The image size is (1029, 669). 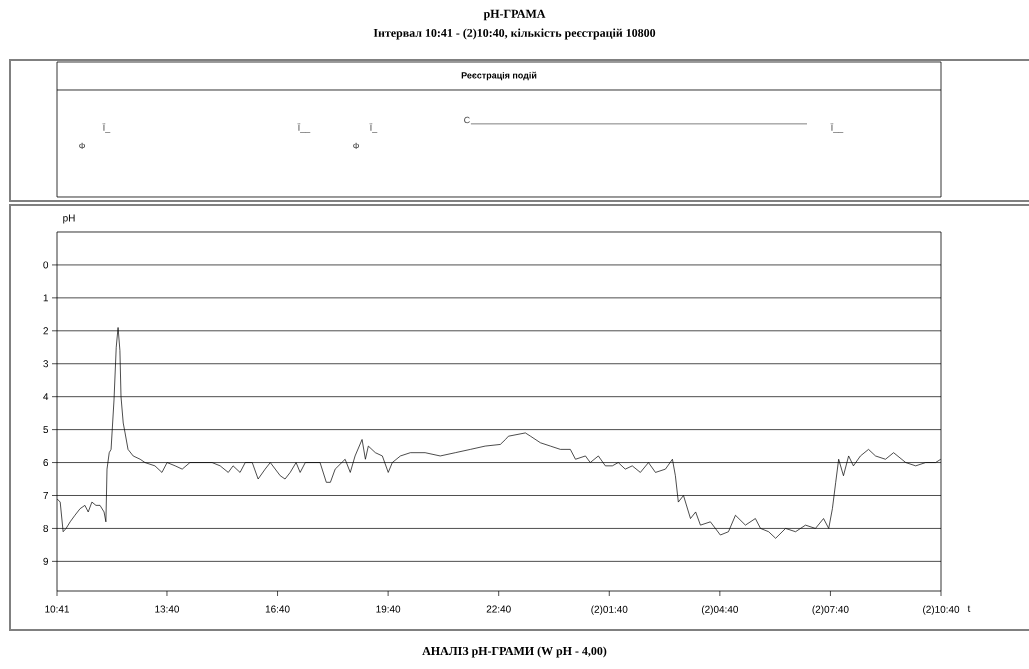 What do you see at coordinates (499, 76) in the screenshot?
I see `text: Реєстрація подій` at bounding box center [499, 76].